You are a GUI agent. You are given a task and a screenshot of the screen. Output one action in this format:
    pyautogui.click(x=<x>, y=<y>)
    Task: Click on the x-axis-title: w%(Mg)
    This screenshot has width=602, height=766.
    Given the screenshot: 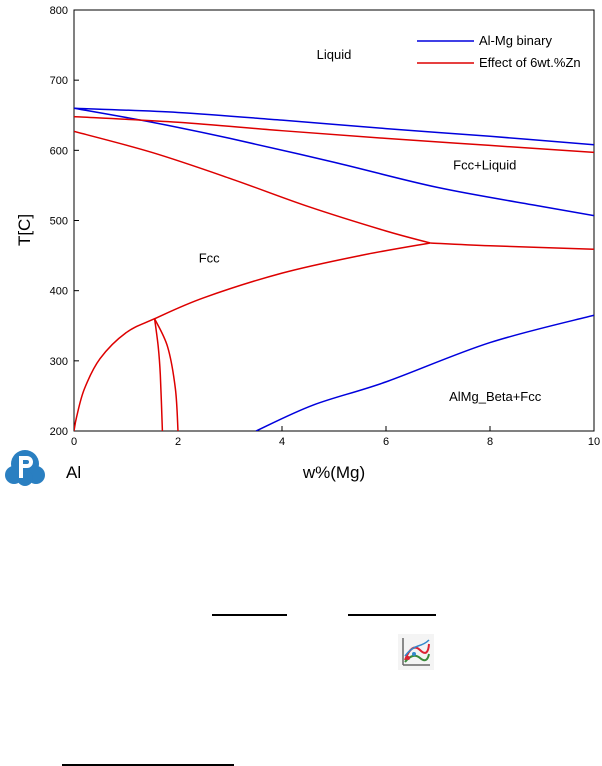 What is the action you would take?
    pyautogui.click(x=333, y=472)
    